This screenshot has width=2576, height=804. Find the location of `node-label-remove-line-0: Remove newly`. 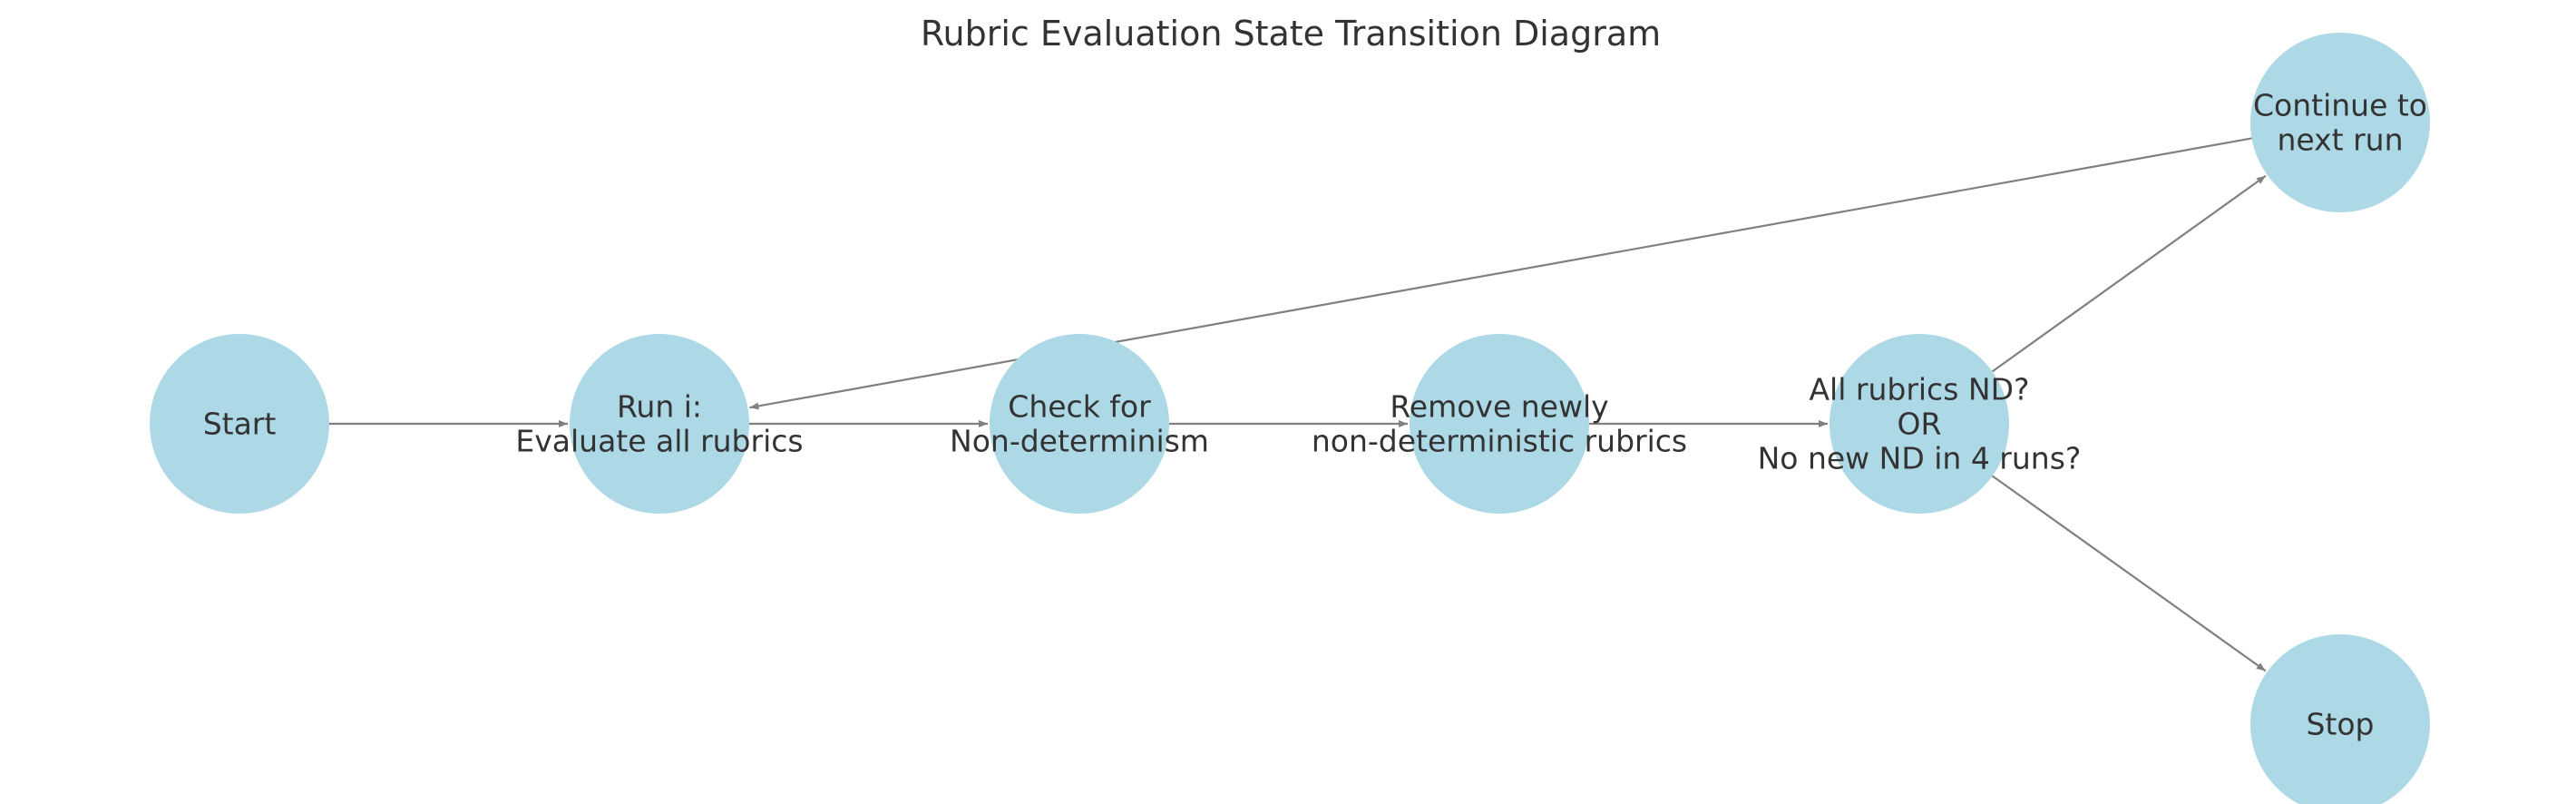

node-label-remove-line-0: Remove newly is located at coordinates (1499, 407).